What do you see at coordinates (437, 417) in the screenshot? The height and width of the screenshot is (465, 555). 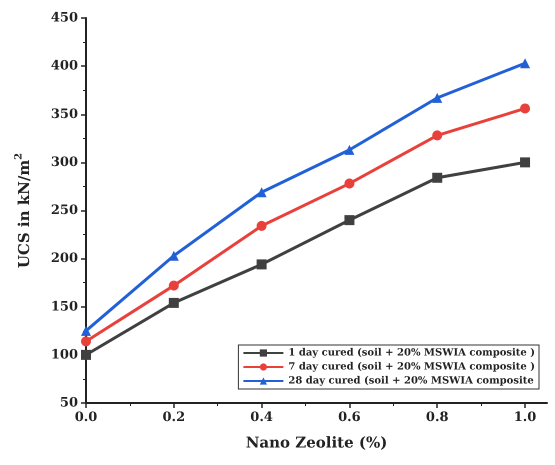 I see `x-tick-label: 0.8` at bounding box center [437, 417].